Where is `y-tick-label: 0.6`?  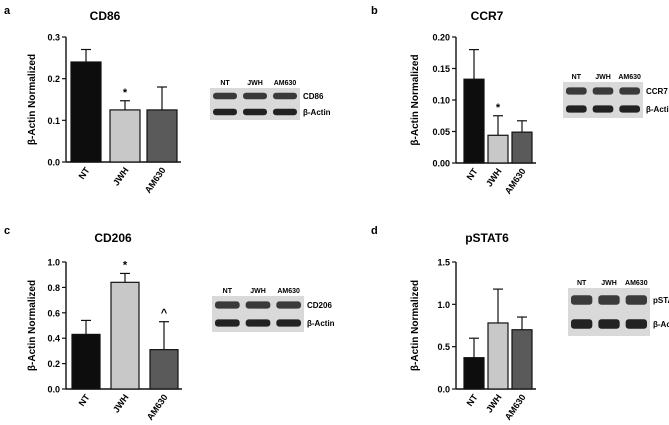 y-tick-label: 0.6 is located at coordinates (53, 313).